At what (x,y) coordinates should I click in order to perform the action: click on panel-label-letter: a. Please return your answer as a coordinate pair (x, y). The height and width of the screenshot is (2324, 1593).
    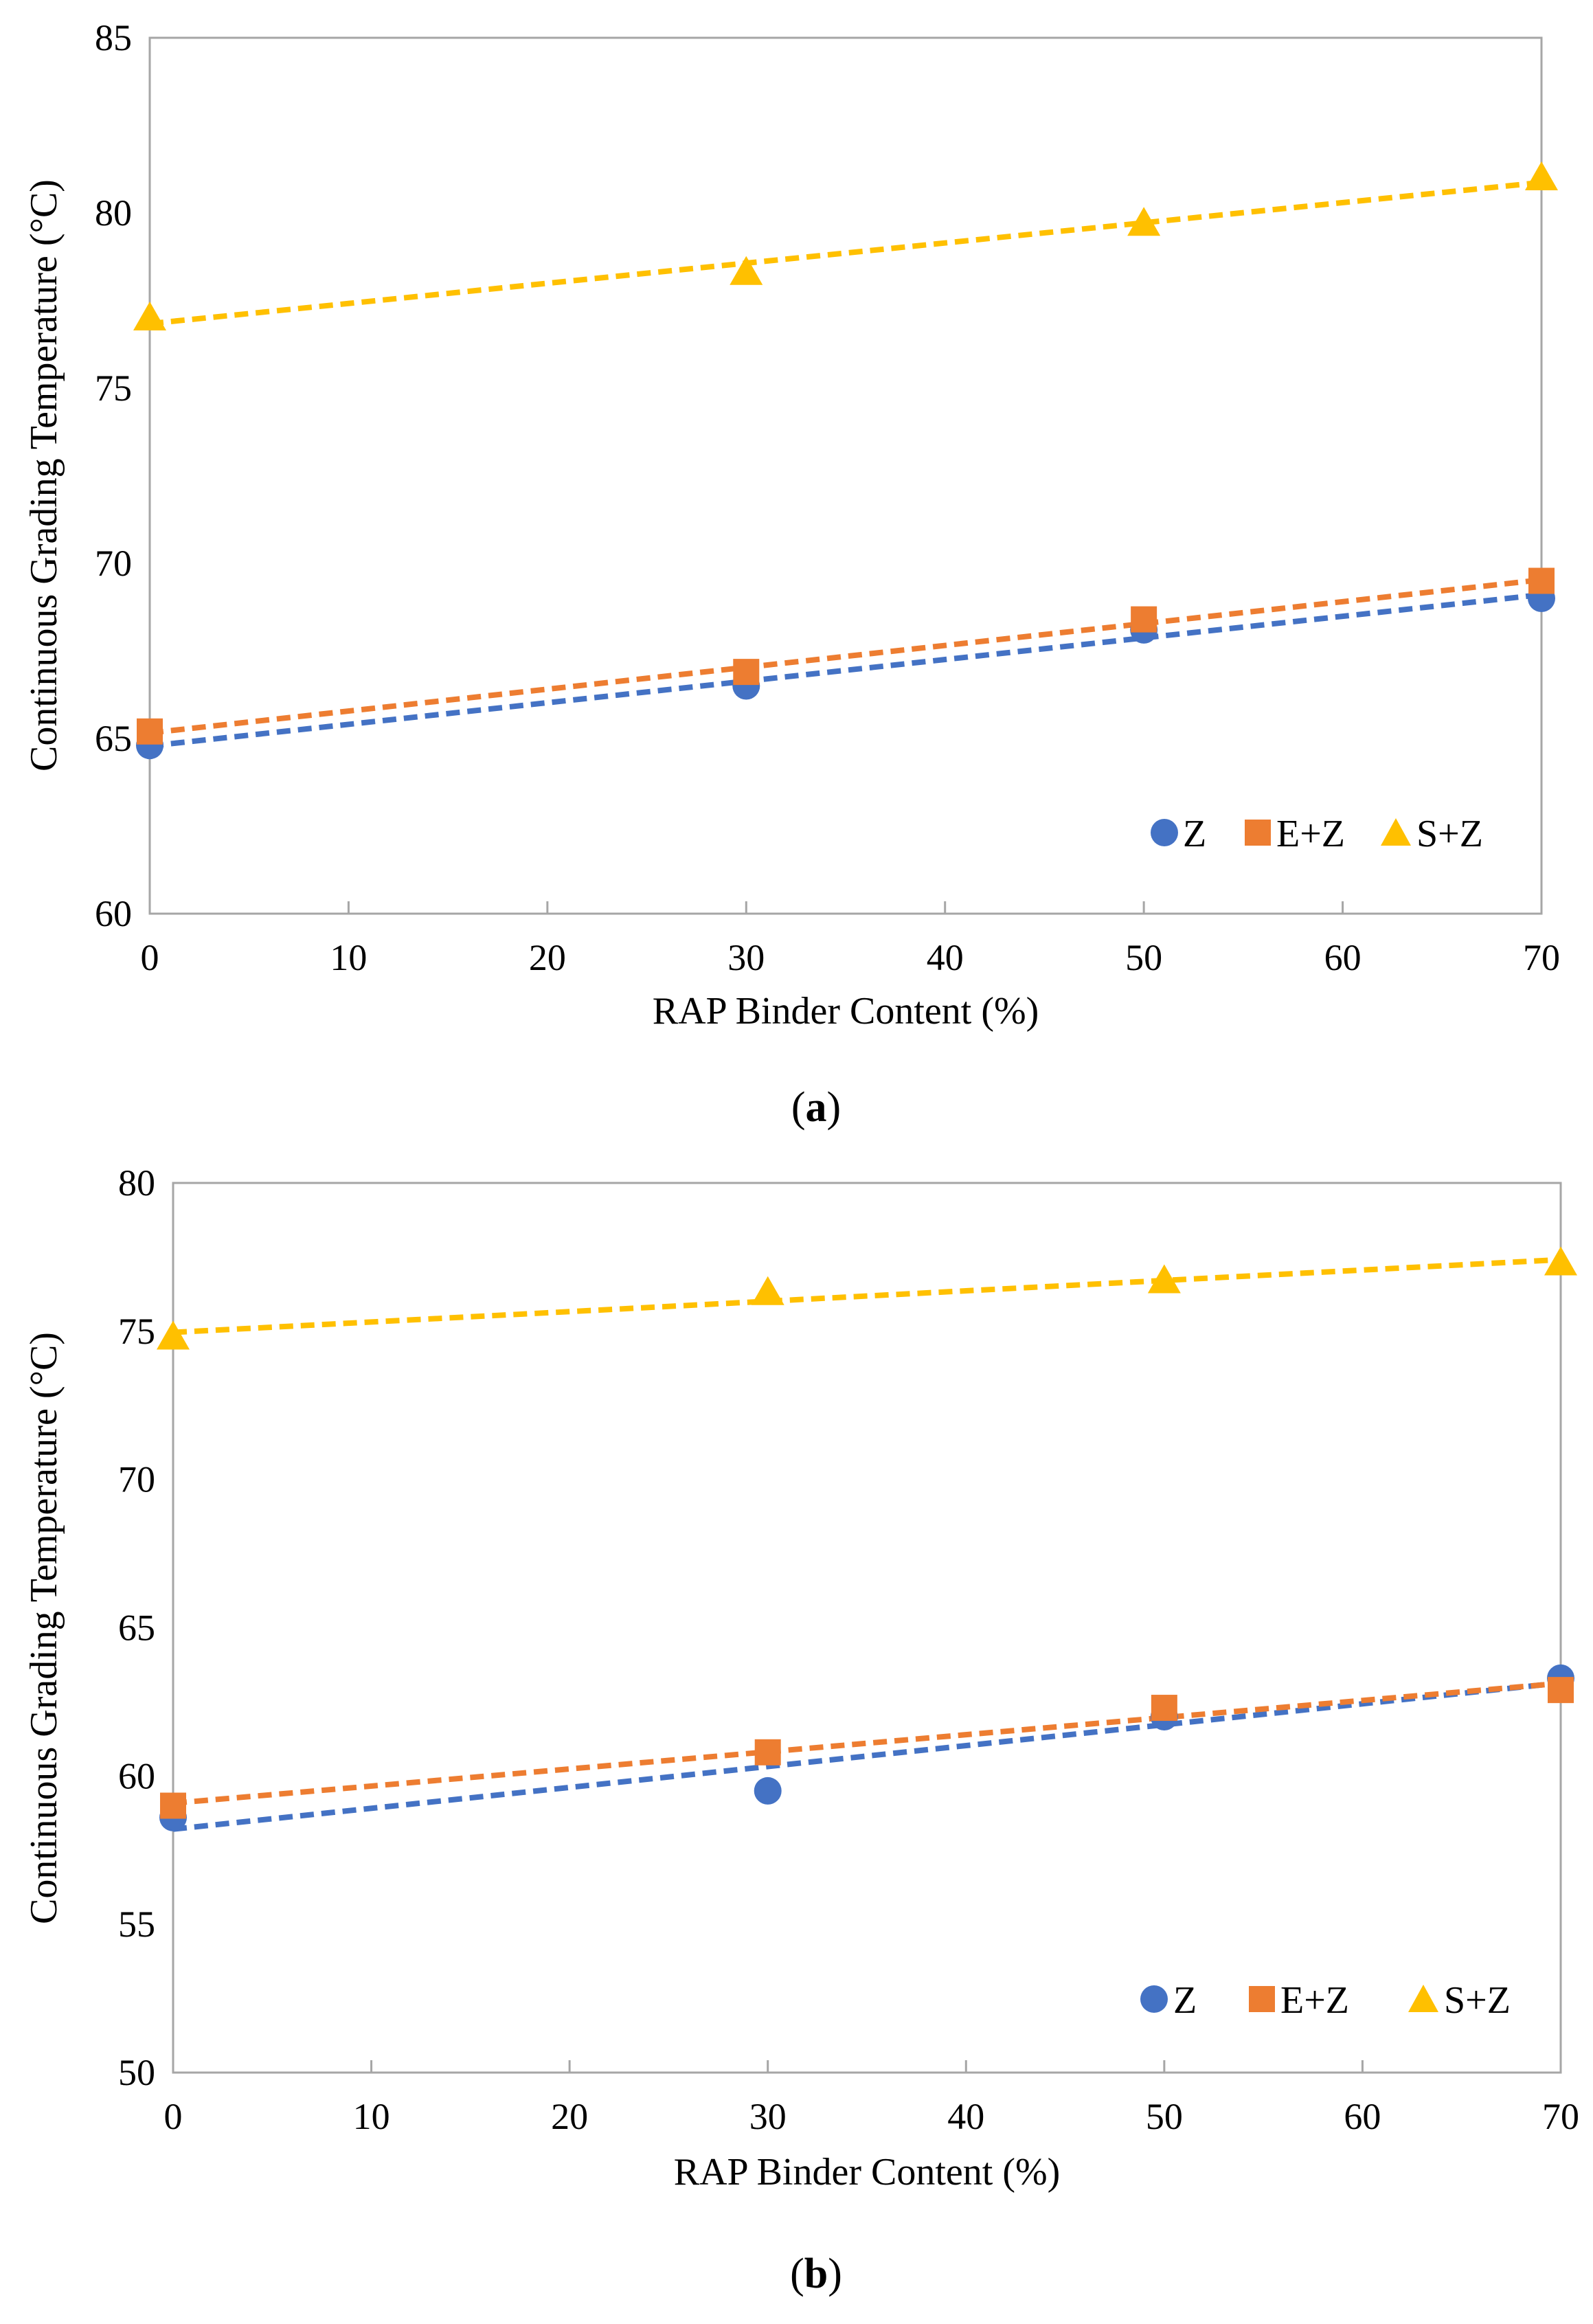
    Looking at the image, I should click on (817, 1107).